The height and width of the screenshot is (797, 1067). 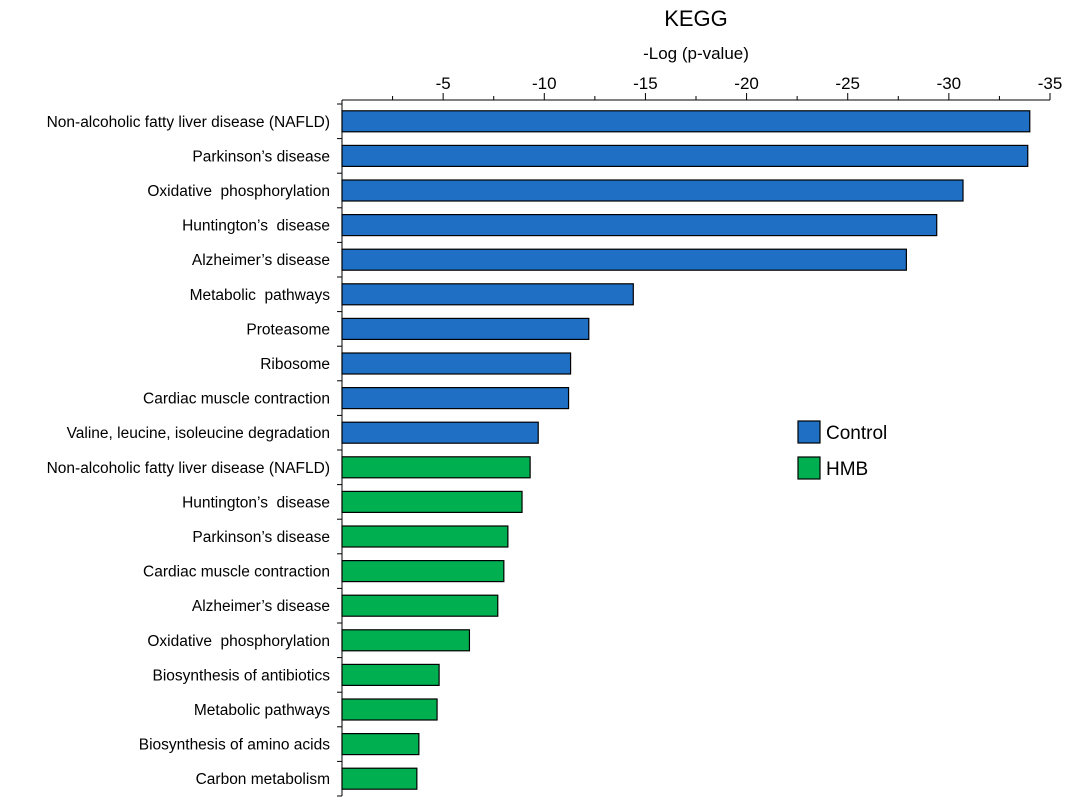 What do you see at coordinates (856, 433) in the screenshot?
I see `legend-label: Control` at bounding box center [856, 433].